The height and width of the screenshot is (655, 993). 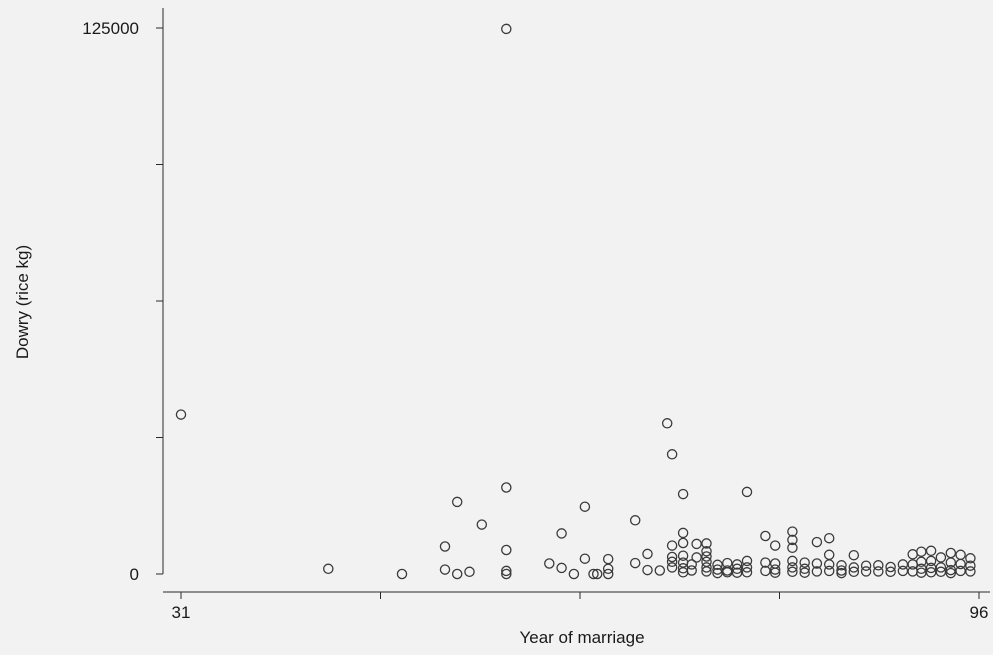 I want to click on y-tick-label: 125000, so click(x=110, y=28).